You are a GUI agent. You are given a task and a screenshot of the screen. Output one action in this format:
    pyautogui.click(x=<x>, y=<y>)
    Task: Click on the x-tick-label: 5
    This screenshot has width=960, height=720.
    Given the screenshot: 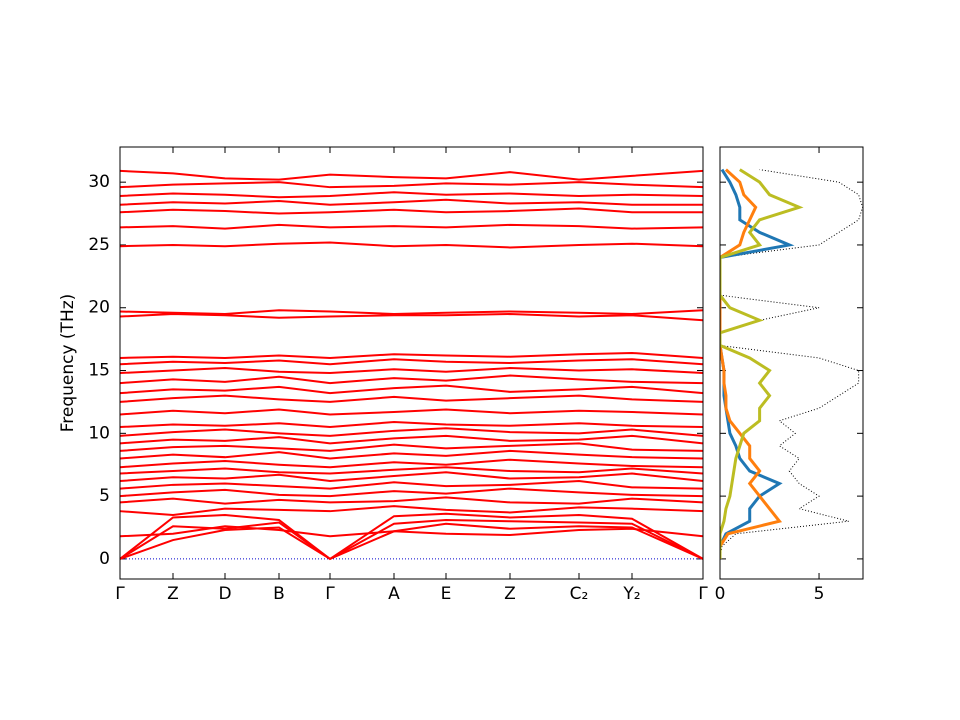 What is the action you would take?
    pyautogui.click(x=819, y=594)
    